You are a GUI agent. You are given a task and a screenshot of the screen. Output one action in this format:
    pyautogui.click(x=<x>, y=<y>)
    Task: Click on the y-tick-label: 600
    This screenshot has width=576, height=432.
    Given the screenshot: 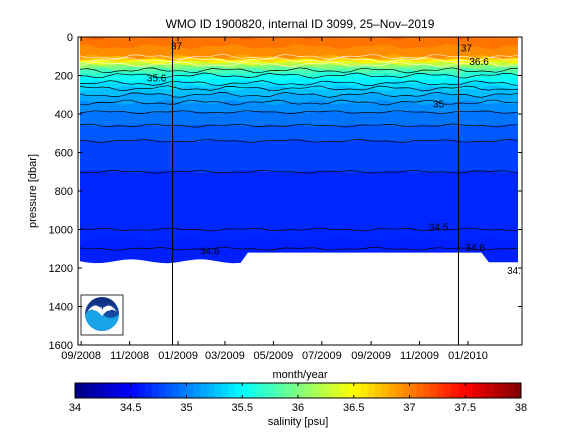 What is the action you would take?
    pyautogui.click(x=64, y=154)
    